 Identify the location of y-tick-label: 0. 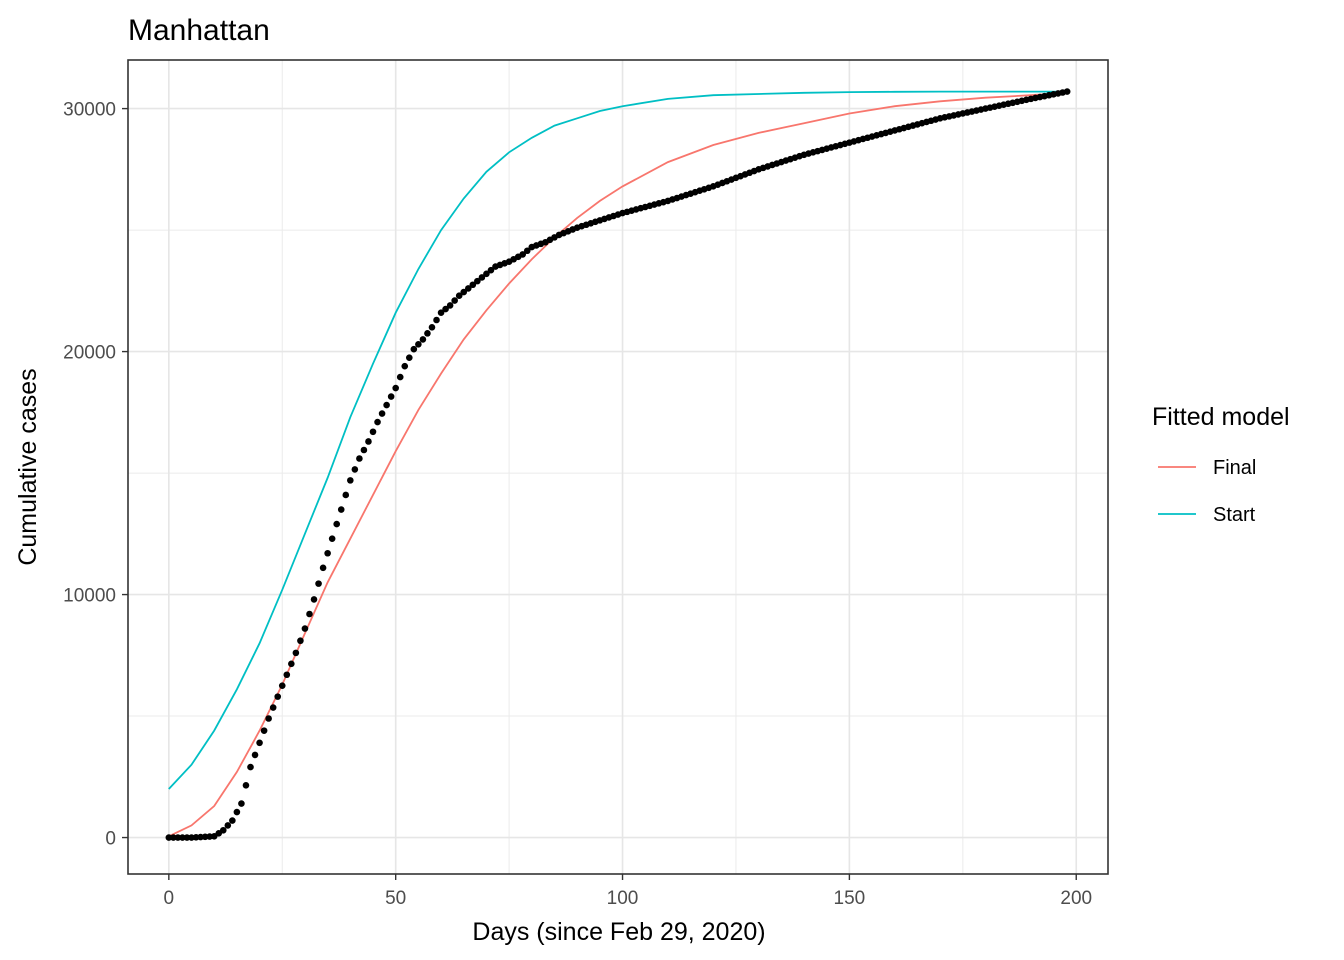
(110, 839).